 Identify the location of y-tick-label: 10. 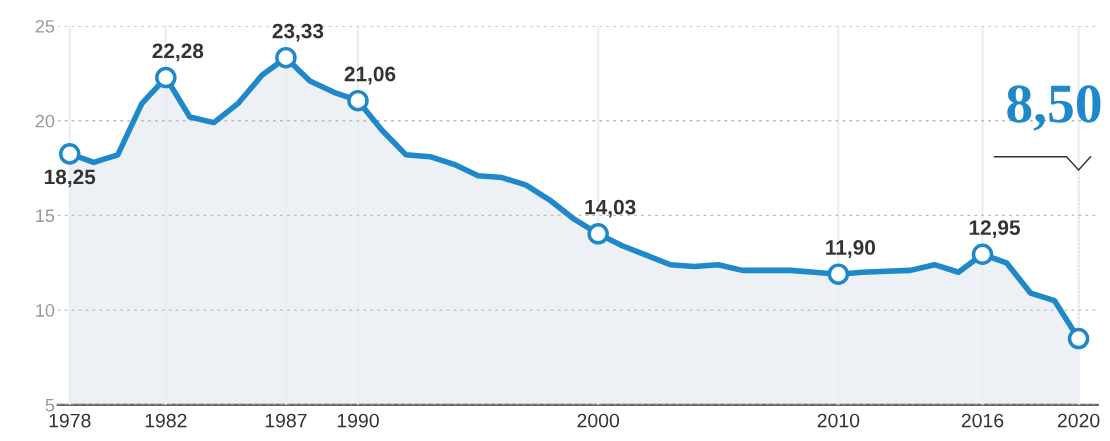
(45, 310).